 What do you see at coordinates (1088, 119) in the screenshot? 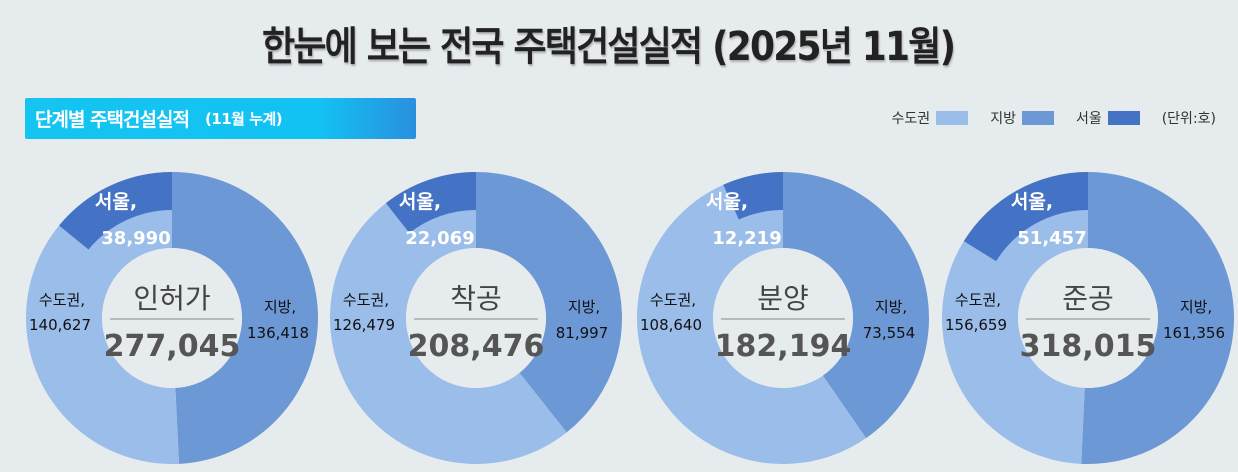
I see `legend-label: 서울` at bounding box center [1088, 119].